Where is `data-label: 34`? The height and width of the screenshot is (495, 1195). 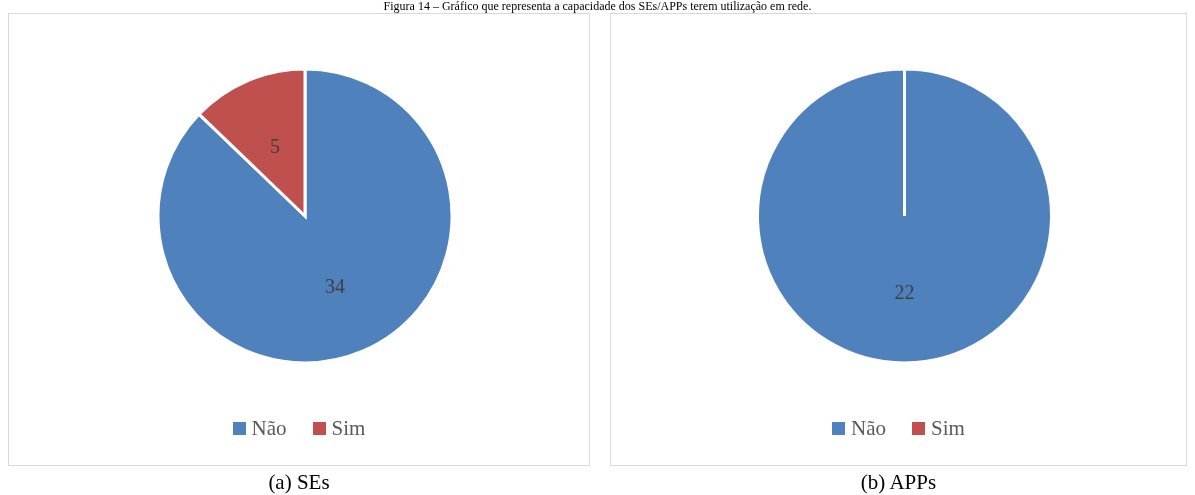
data-label: 34 is located at coordinates (334, 286).